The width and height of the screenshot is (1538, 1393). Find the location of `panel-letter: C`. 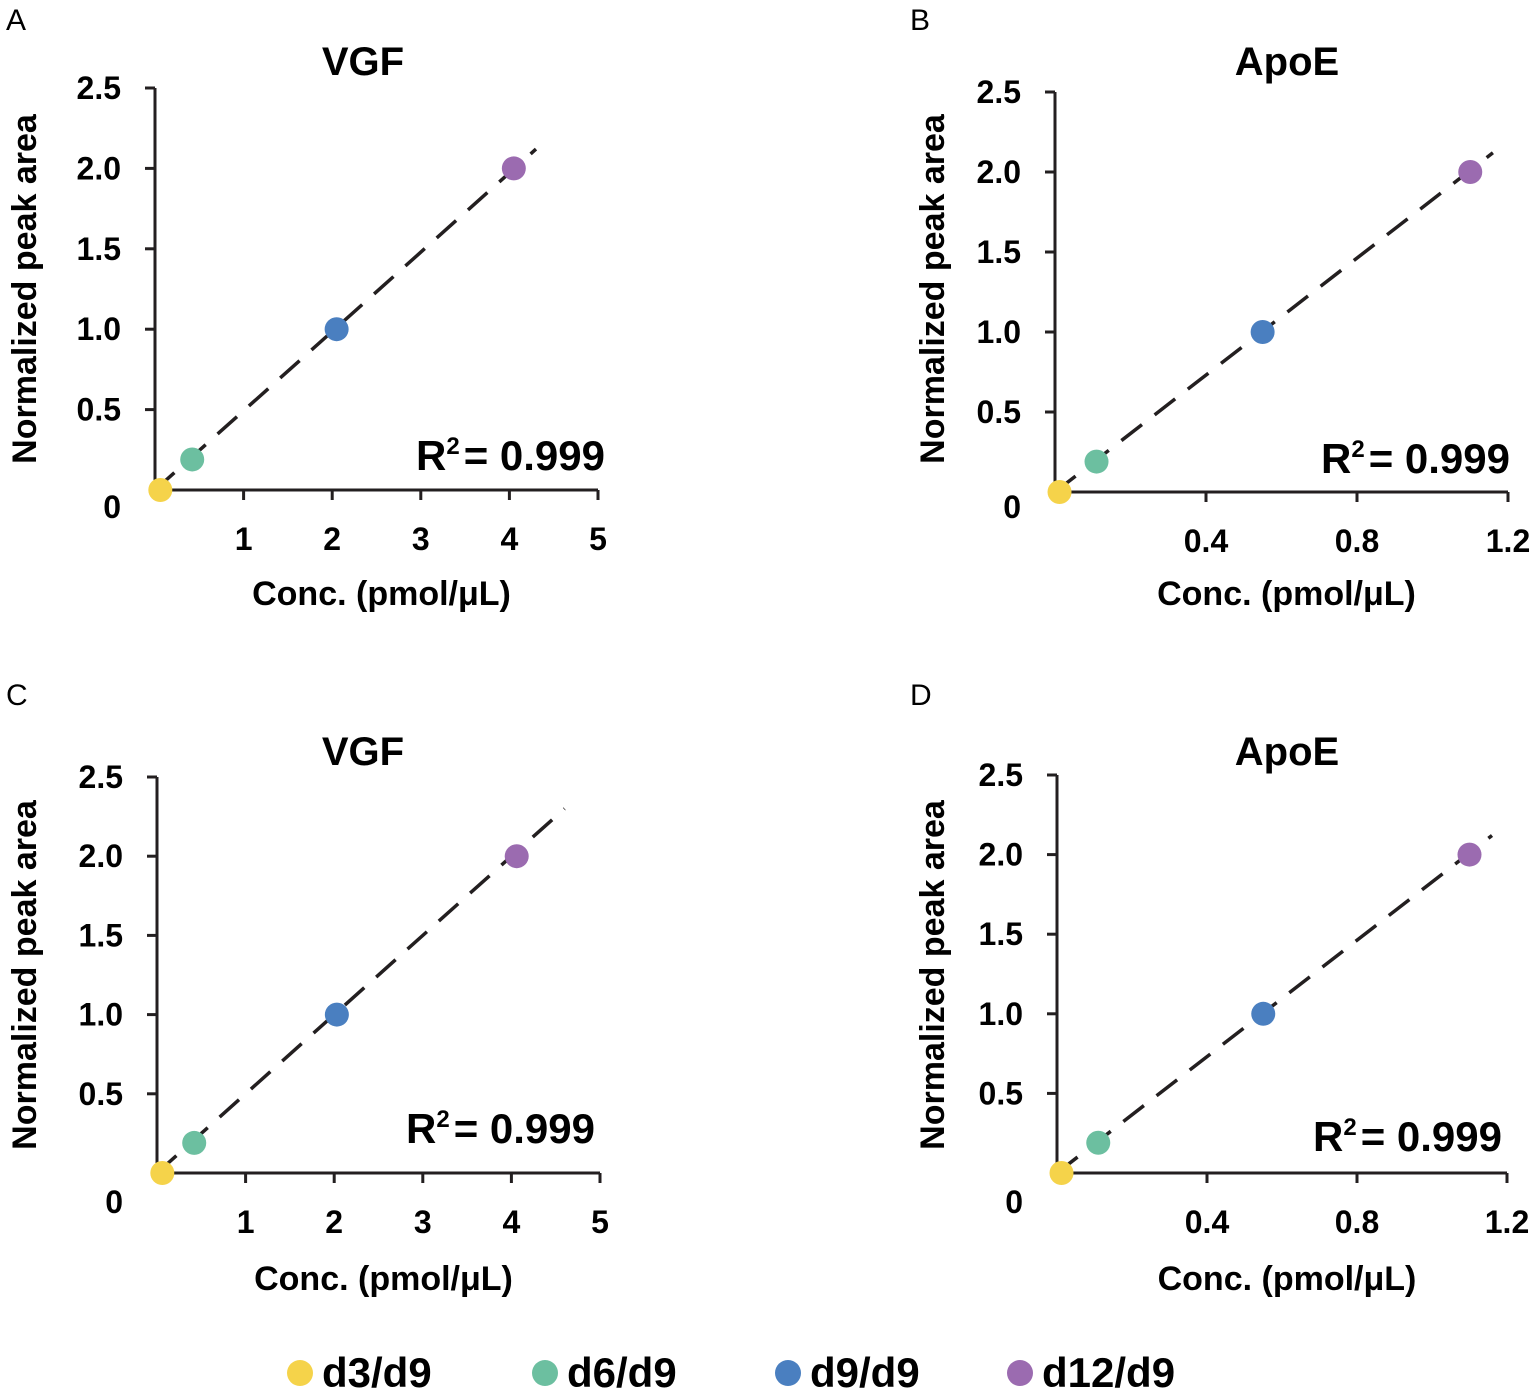

panel-letter: C is located at coordinates (17, 695).